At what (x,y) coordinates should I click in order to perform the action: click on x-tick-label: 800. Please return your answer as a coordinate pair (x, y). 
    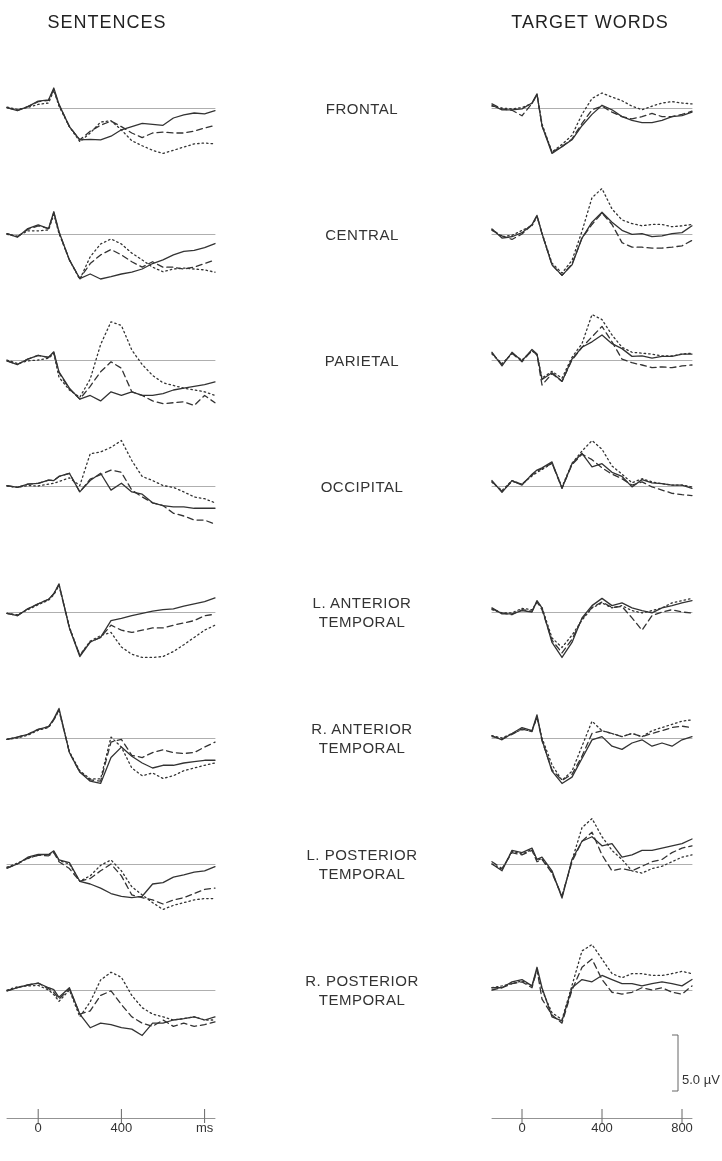
    Looking at the image, I should click on (682, 1127).